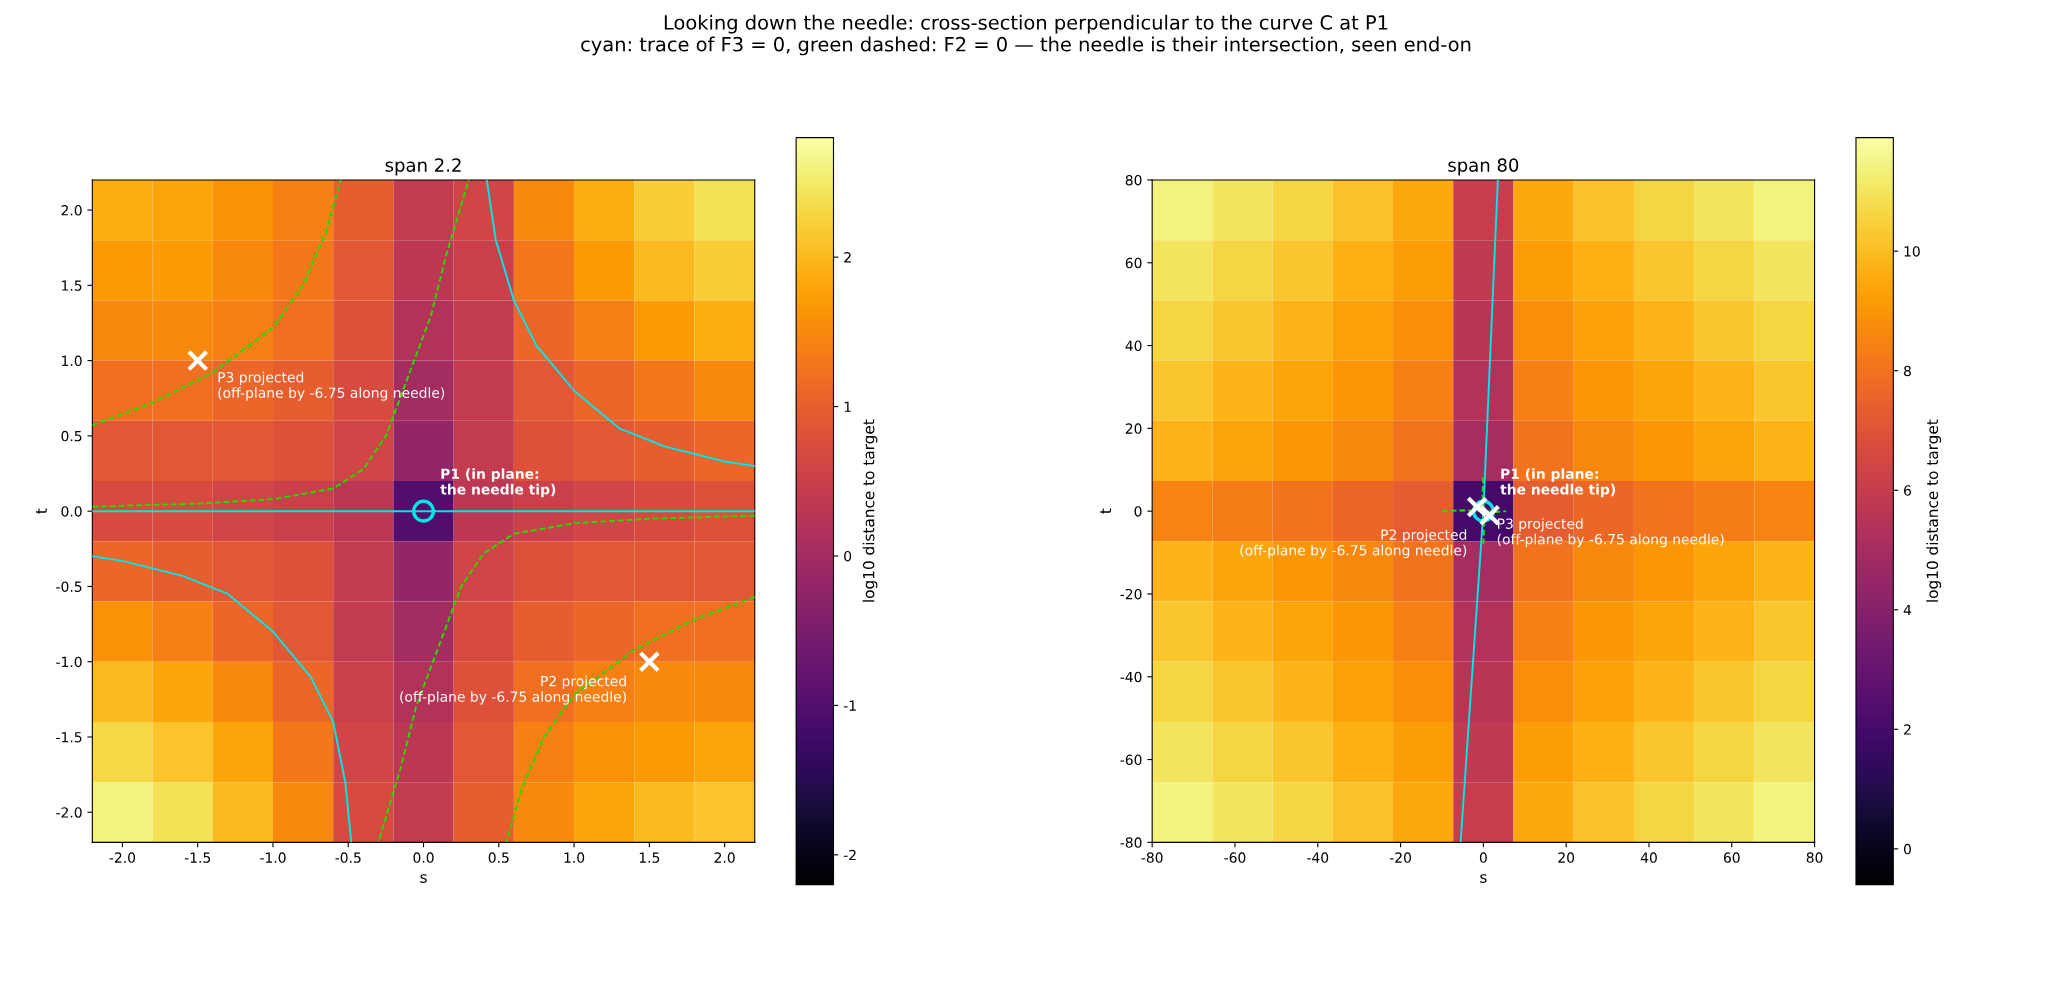 The image size is (2052, 983). What do you see at coordinates (69, 586) in the screenshot?
I see `y-tick-label: -0.5` at bounding box center [69, 586].